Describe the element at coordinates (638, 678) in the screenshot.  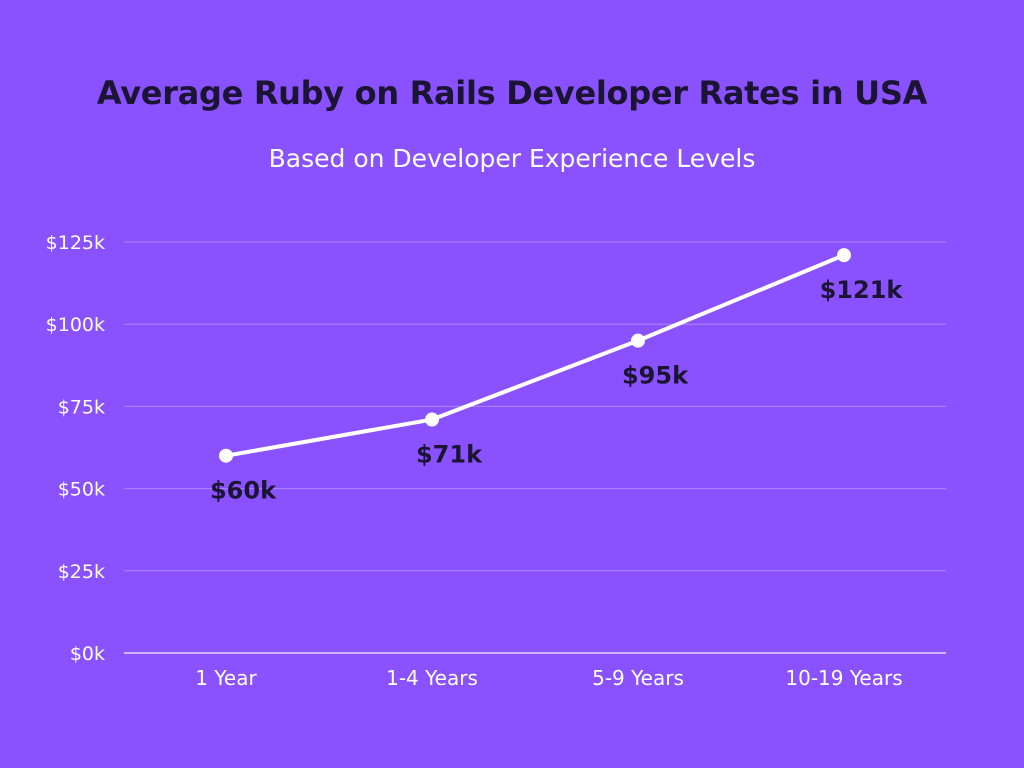
I see `x-tick-label: 5-9 Years` at that location.